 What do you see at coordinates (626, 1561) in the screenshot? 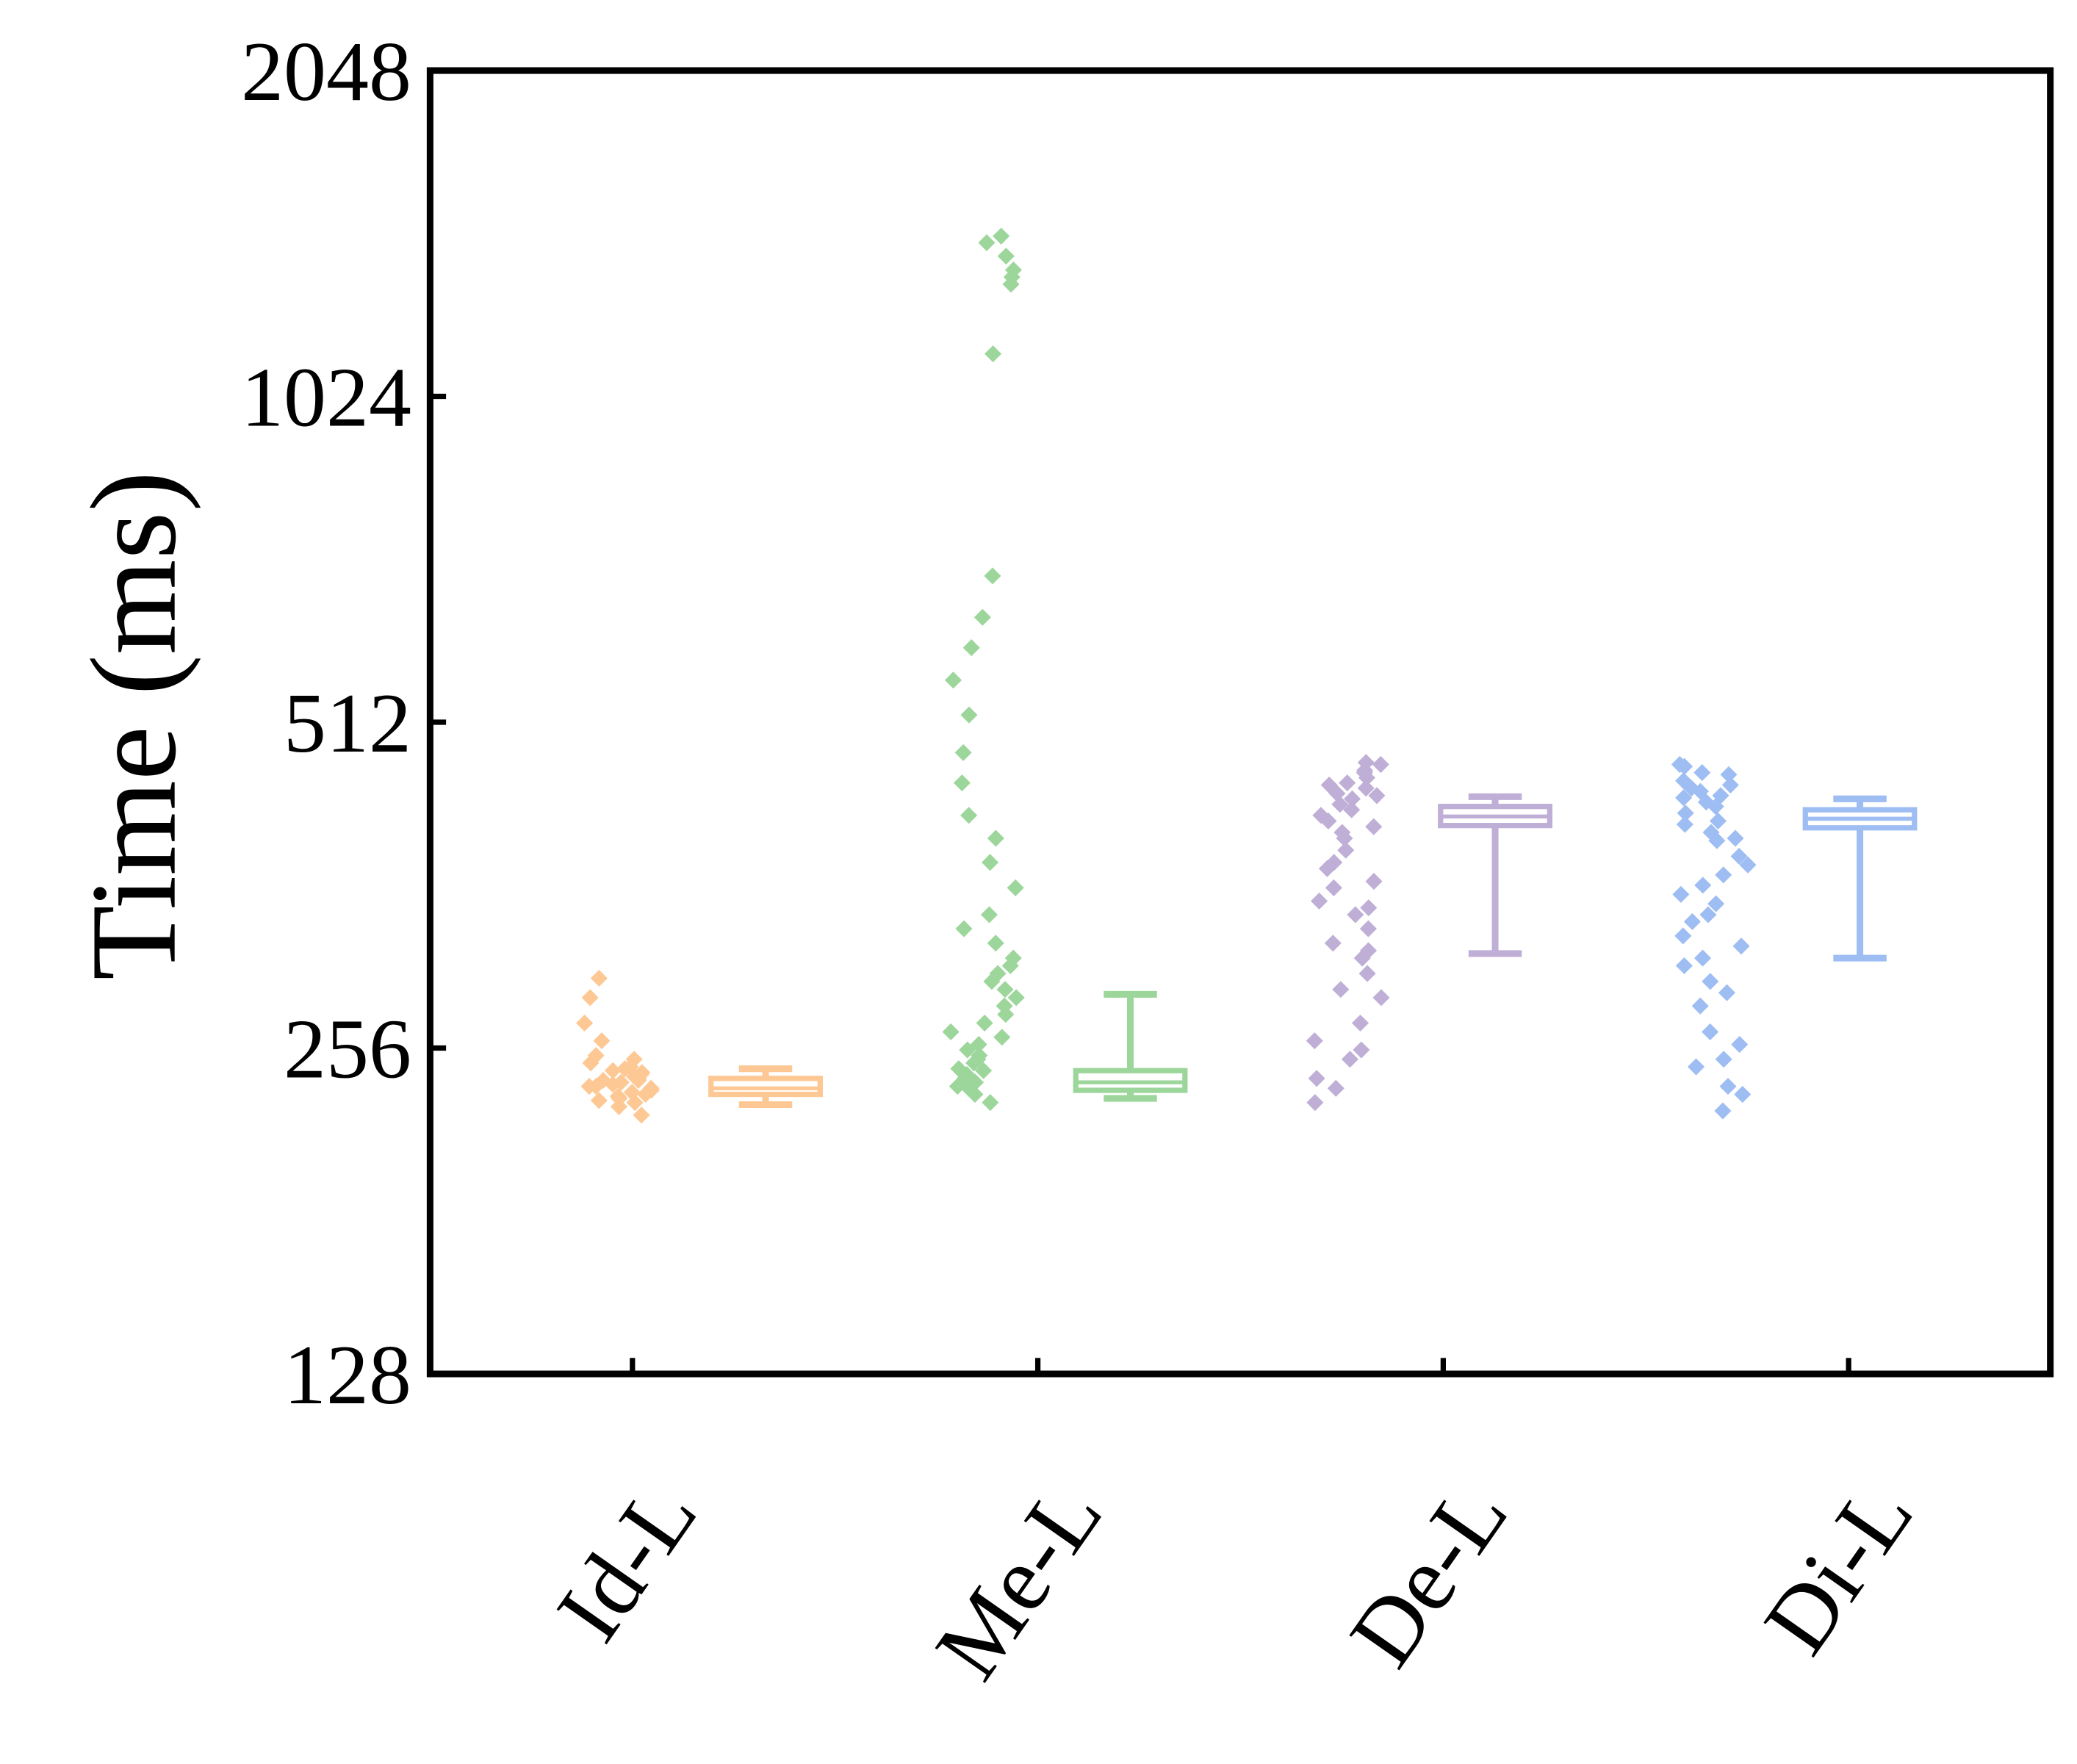
I see `x-tick-label: Id-L` at bounding box center [626, 1561].